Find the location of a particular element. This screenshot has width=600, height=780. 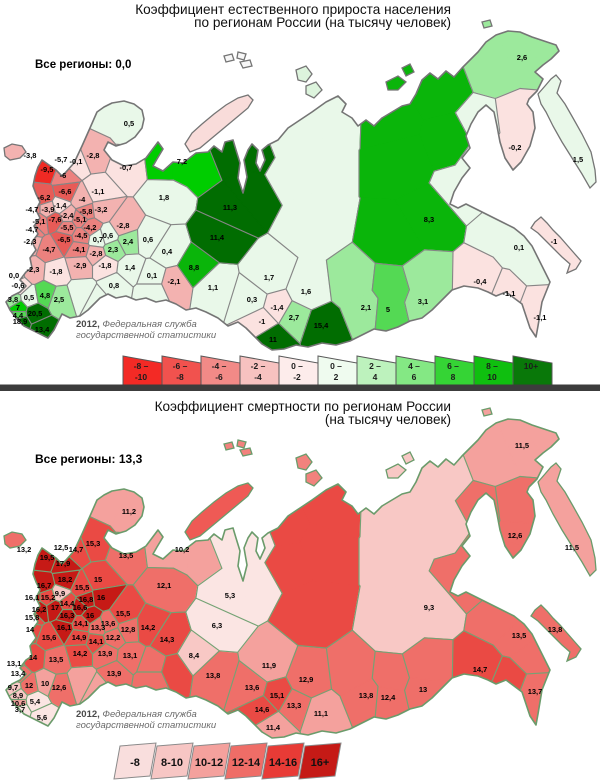

svg-text: -5,1 is located at coordinates (80, 219).